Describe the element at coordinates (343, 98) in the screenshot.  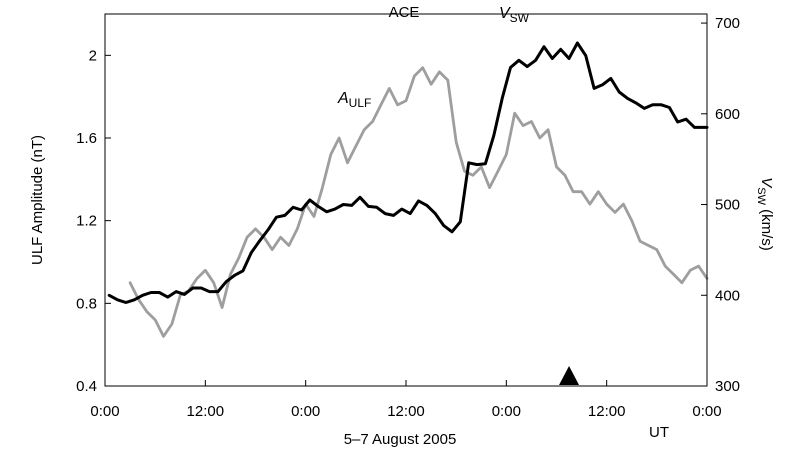
I see `a-ulf-label-main: A` at that location.